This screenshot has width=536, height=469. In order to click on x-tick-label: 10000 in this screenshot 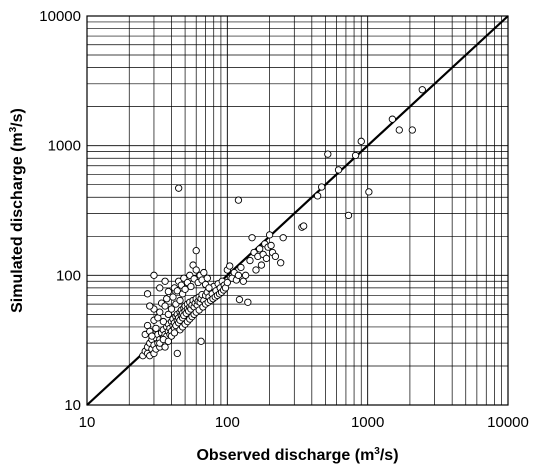, I will do `click(508, 422)`.